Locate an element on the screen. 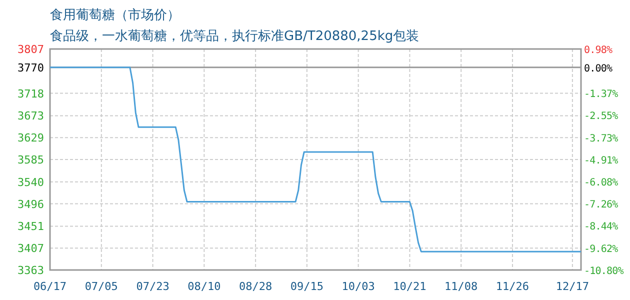  x-tick-label: 10/21 is located at coordinates (409, 286).